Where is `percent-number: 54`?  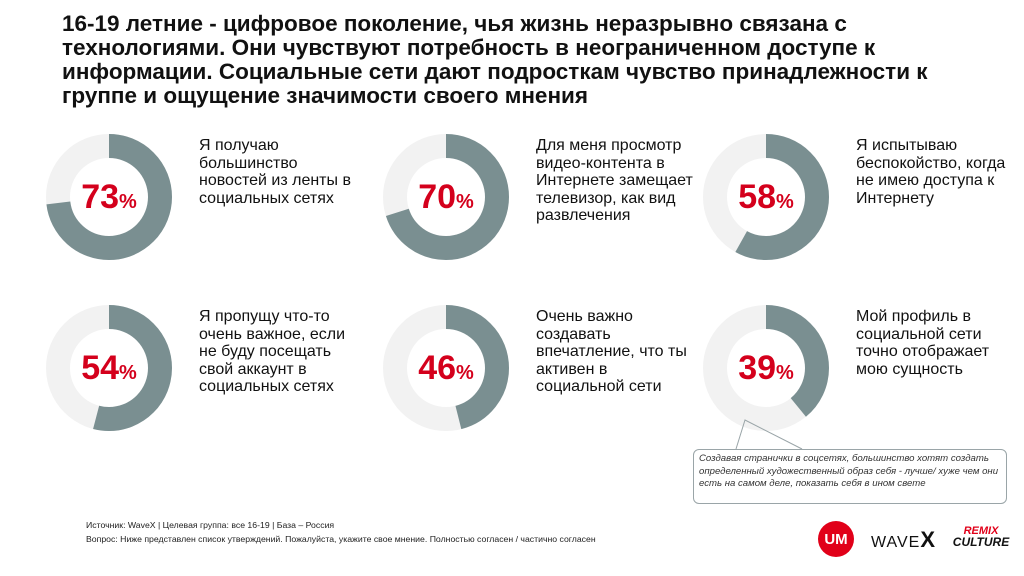
percent-number: 54 is located at coordinates (100, 368).